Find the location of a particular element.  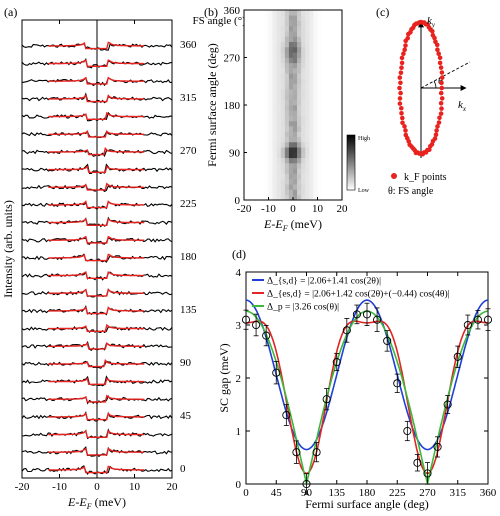

panel-b-y-tick-label: 270 is located at coordinates (232, 59).